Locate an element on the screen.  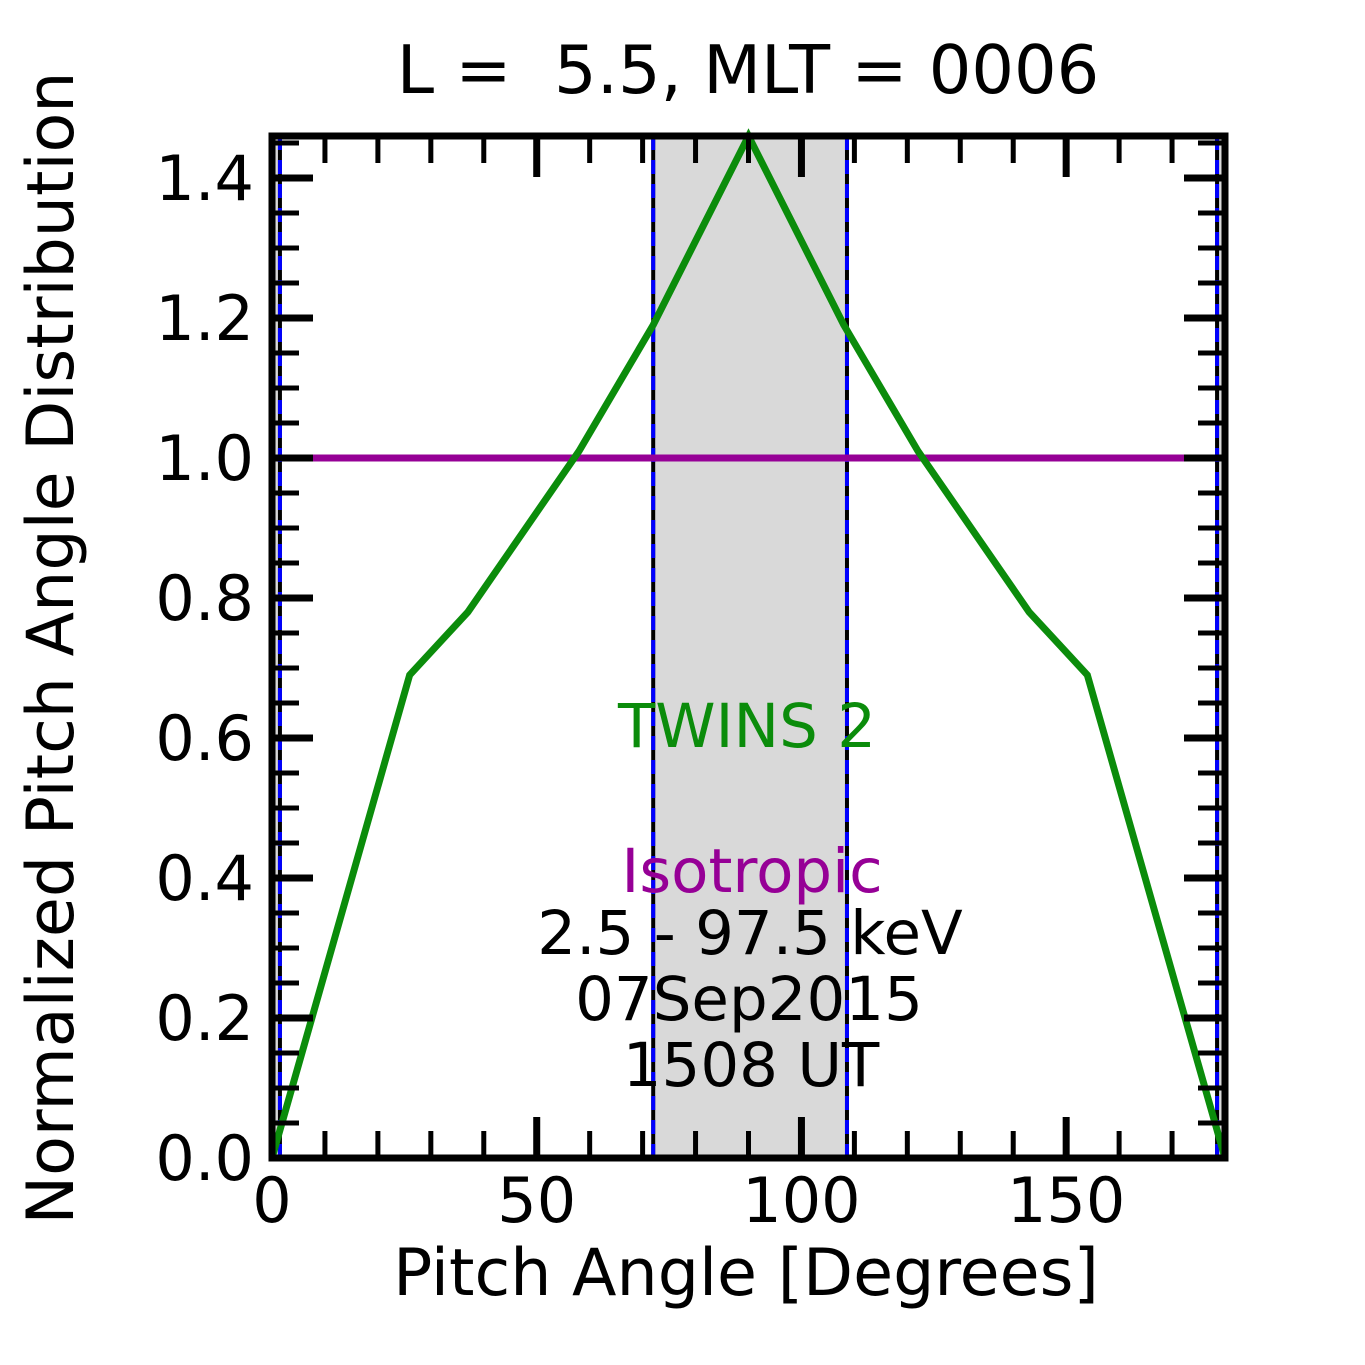
y-tick-label: 1.4 is located at coordinates (204, 178).